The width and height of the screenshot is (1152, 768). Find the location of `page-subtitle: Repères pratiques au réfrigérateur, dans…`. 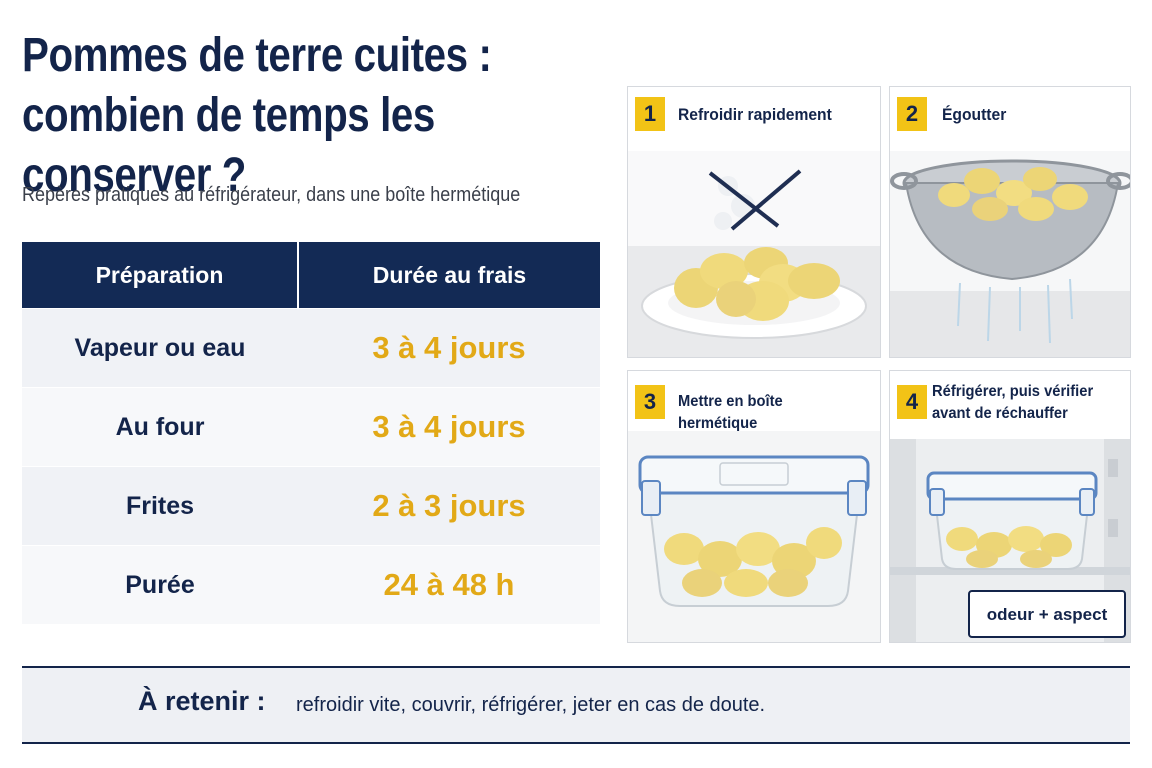

page-subtitle: Repères pratiques au réfrigérateur, dans… is located at coordinates (271, 195).